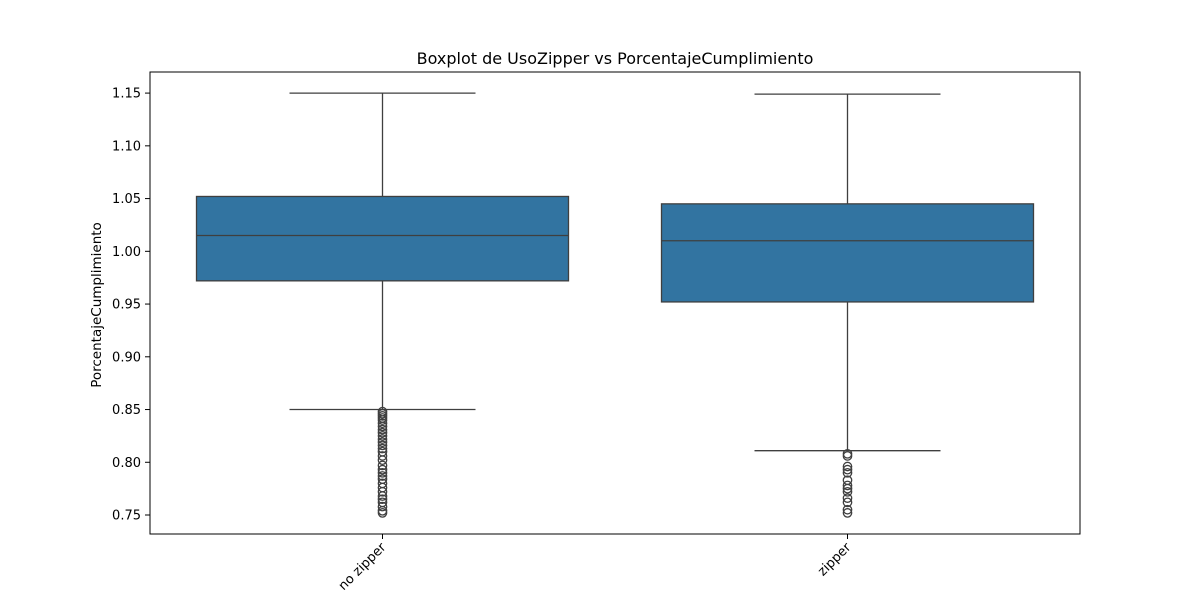  I want to click on x-tick-label: zipper, so click(835, 560).